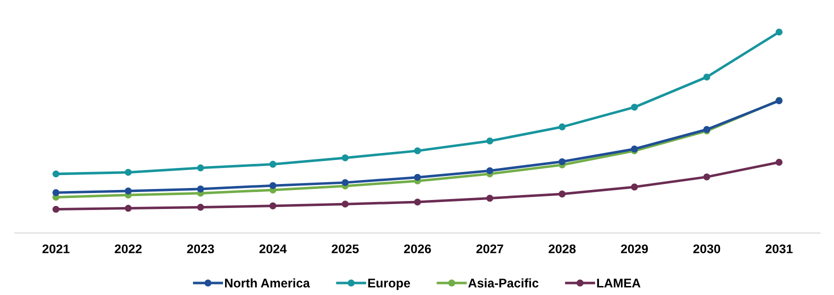 This screenshot has height=295, width=834. What do you see at coordinates (273, 249) in the screenshot?
I see `x-tick-label: 2024` at bounding box center [273, 249].